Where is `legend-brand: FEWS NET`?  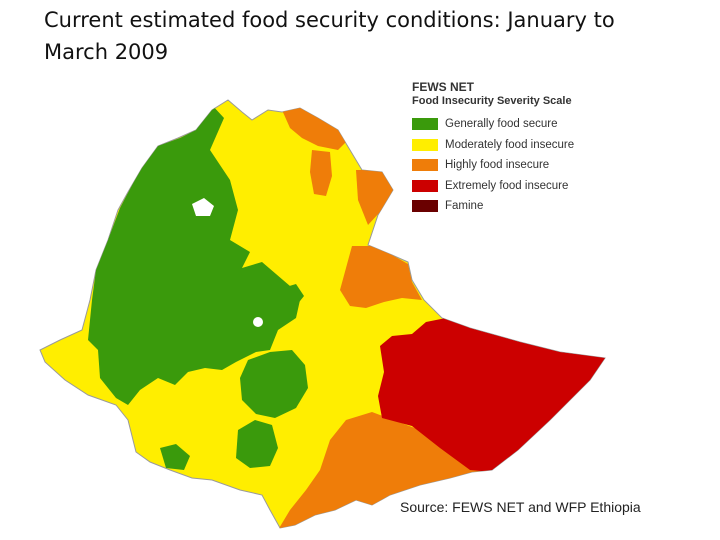
legend-brand: FEWS NET is located at coordinates (443, 87).